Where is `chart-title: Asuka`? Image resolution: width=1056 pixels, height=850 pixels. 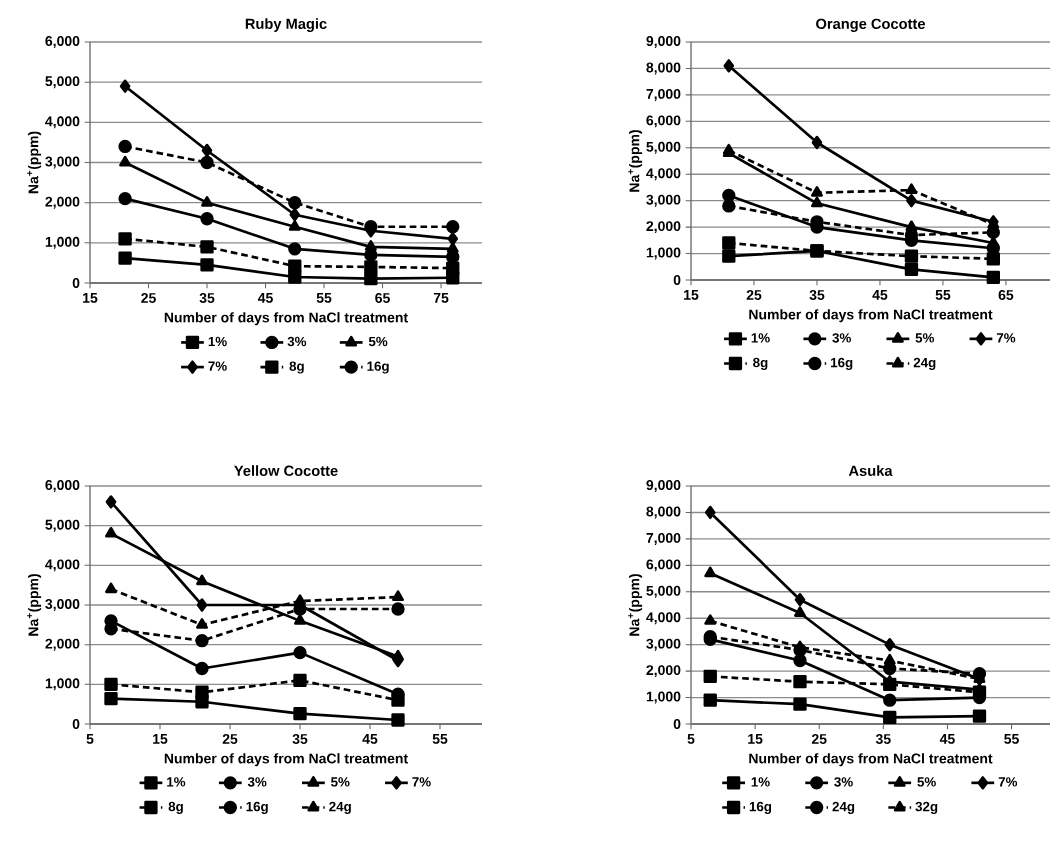
chart-title: Asuka is located at coordinates (870, 470).